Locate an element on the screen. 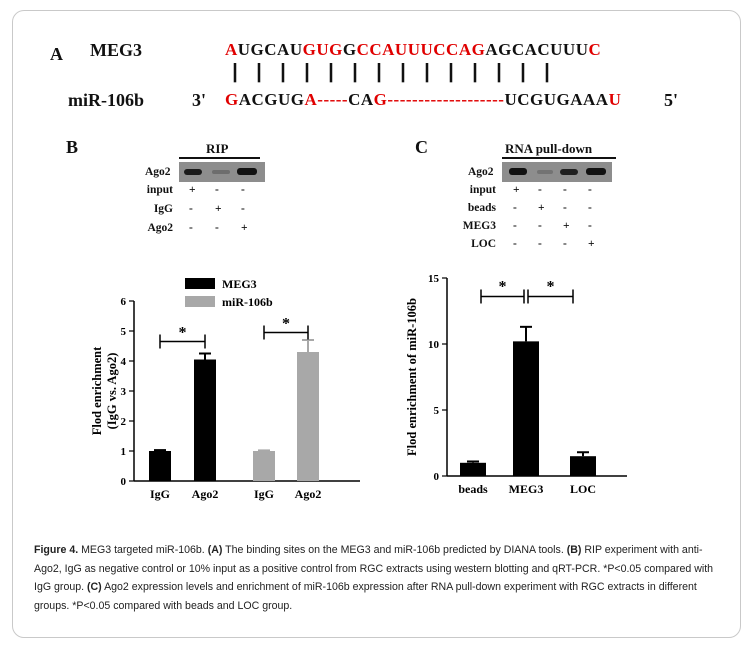 The height and width of the screenshot is (648, 755). mir106b-segment: CA is located at coordinates (361, 99).